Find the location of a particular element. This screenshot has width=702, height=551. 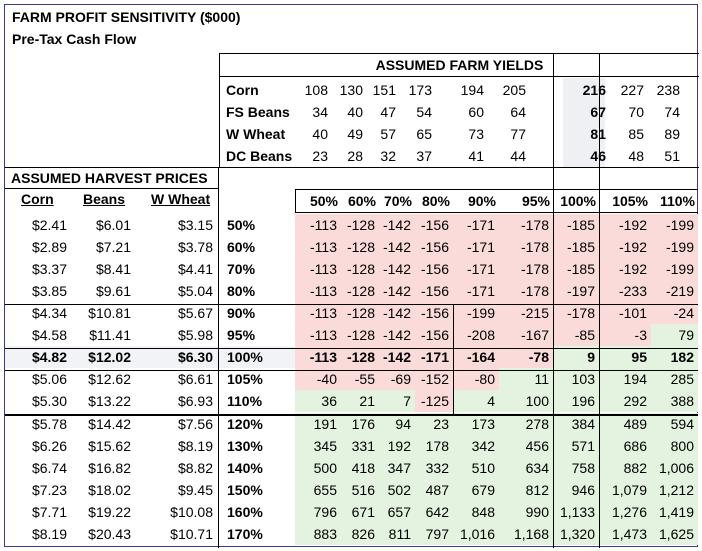

price-beans: $8.41 is located at coordinates (113, 269).